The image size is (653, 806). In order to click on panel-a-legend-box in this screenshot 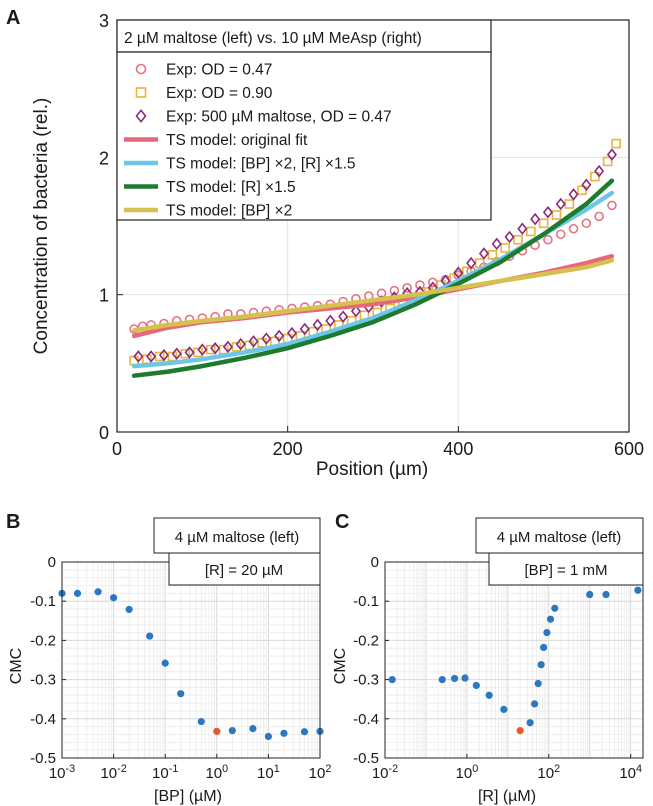, I will do `click(304, 136)`.